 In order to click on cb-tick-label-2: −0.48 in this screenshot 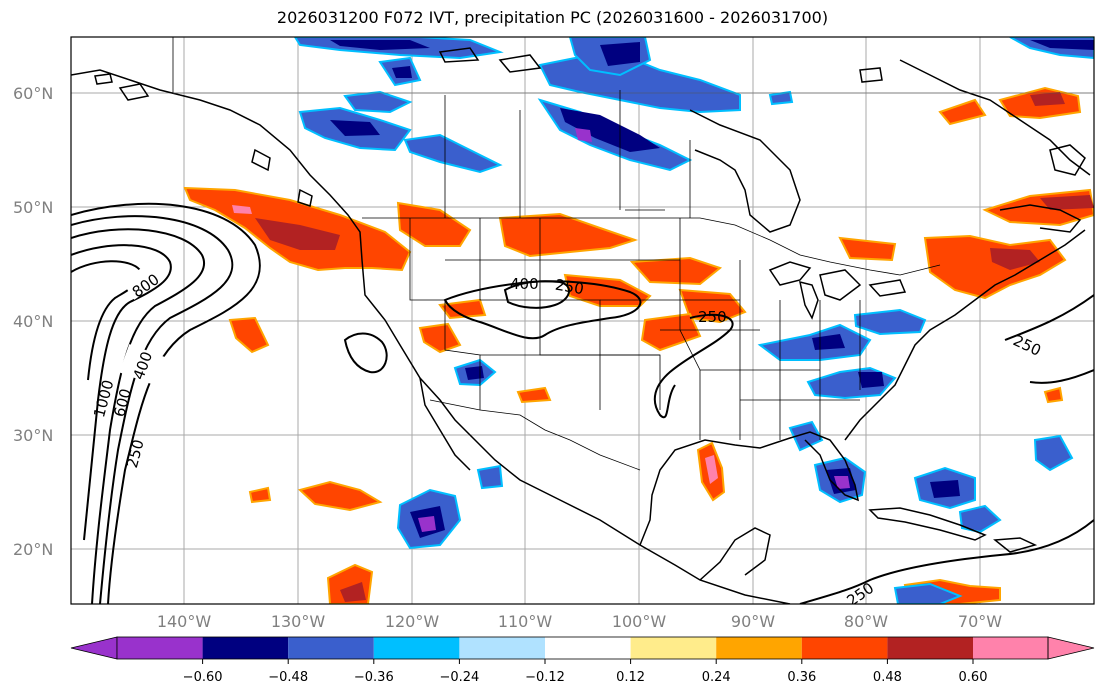, I will do `click(288, 677)`.